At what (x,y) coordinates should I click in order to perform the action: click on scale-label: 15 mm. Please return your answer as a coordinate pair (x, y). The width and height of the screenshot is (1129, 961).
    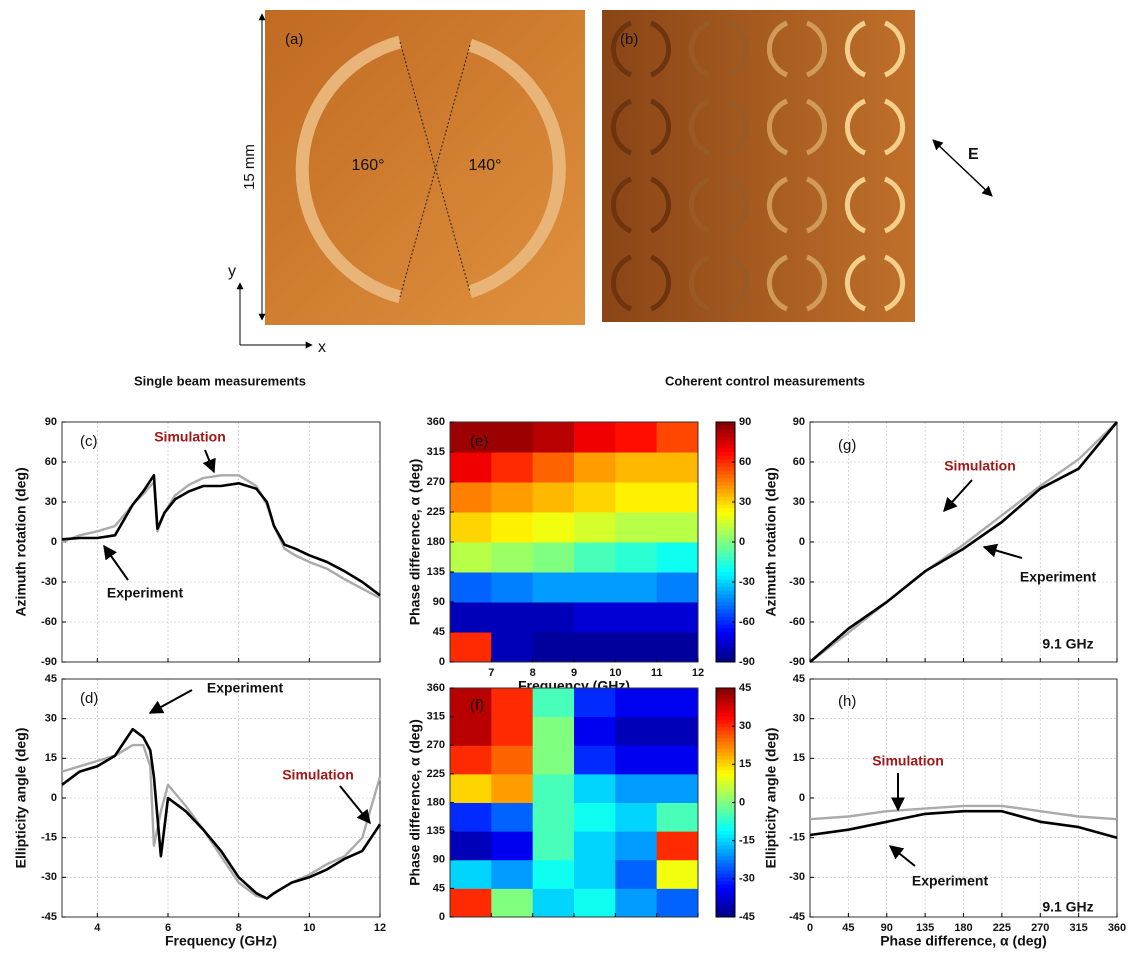
    Looking at the image, I should click on (249, 167).